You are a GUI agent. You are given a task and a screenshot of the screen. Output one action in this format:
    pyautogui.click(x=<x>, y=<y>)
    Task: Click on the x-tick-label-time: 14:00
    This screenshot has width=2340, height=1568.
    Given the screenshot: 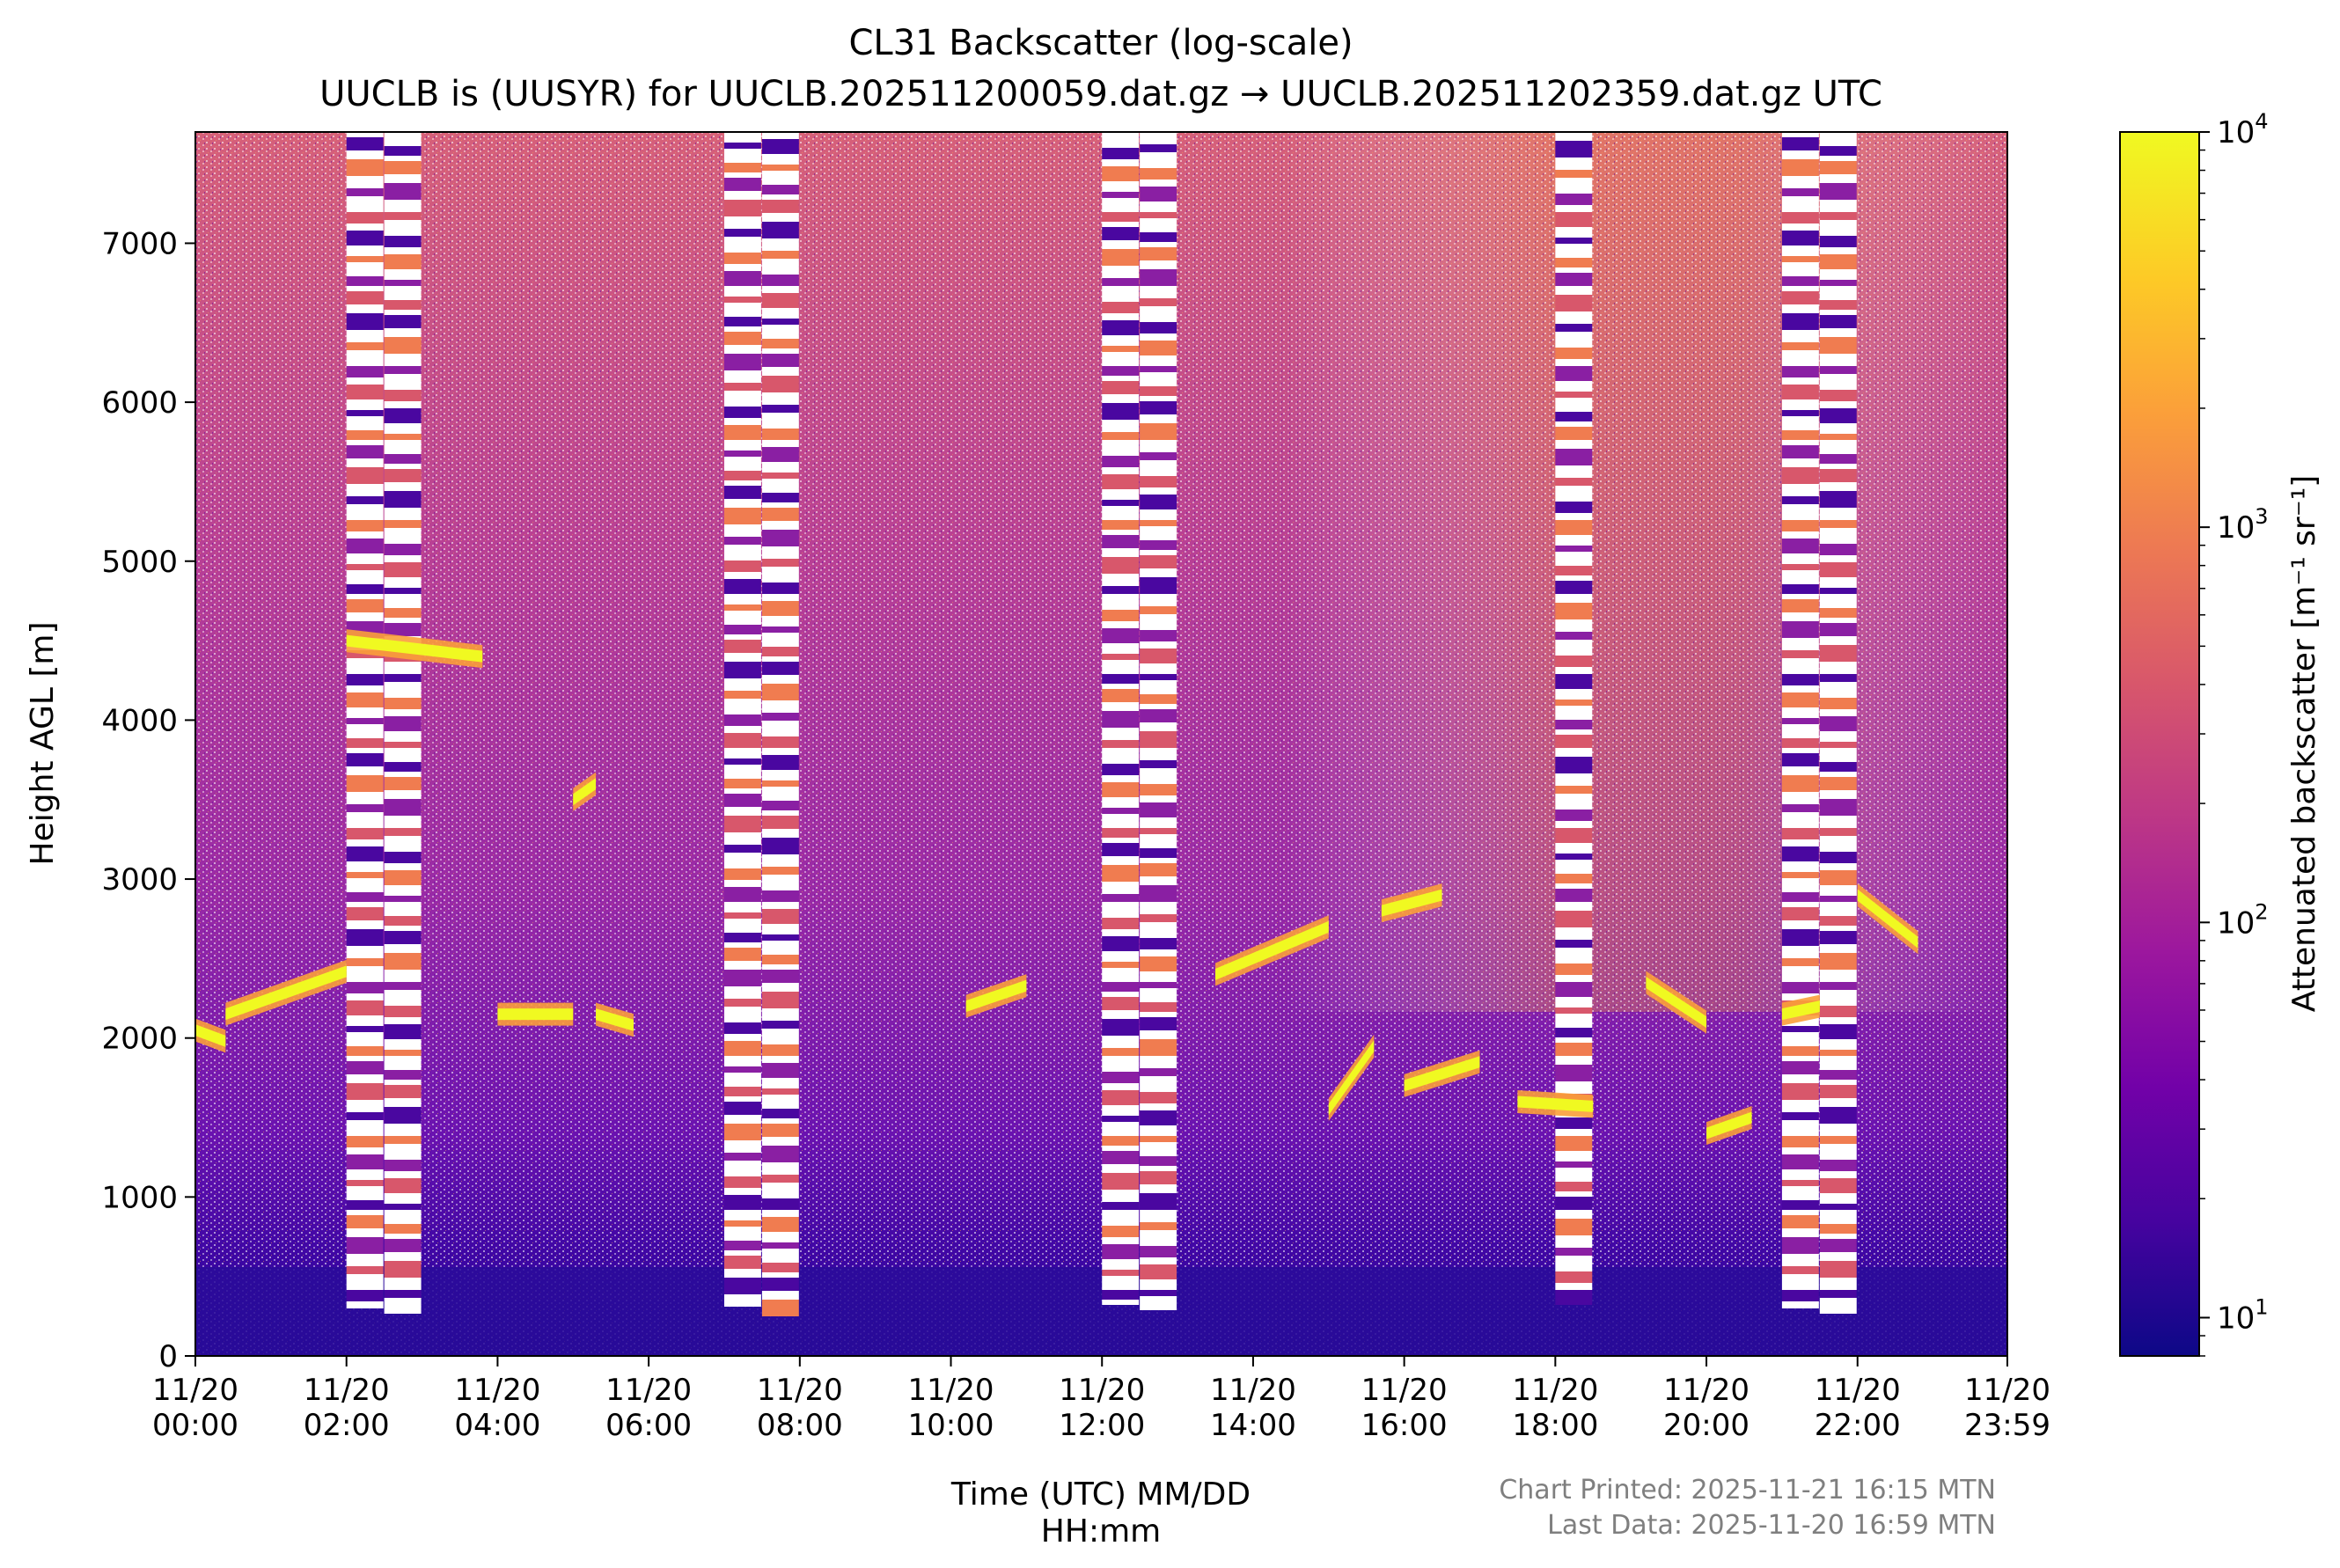 What is the action you would take?
    pyautogui.click(x=1253, y=1425)
    